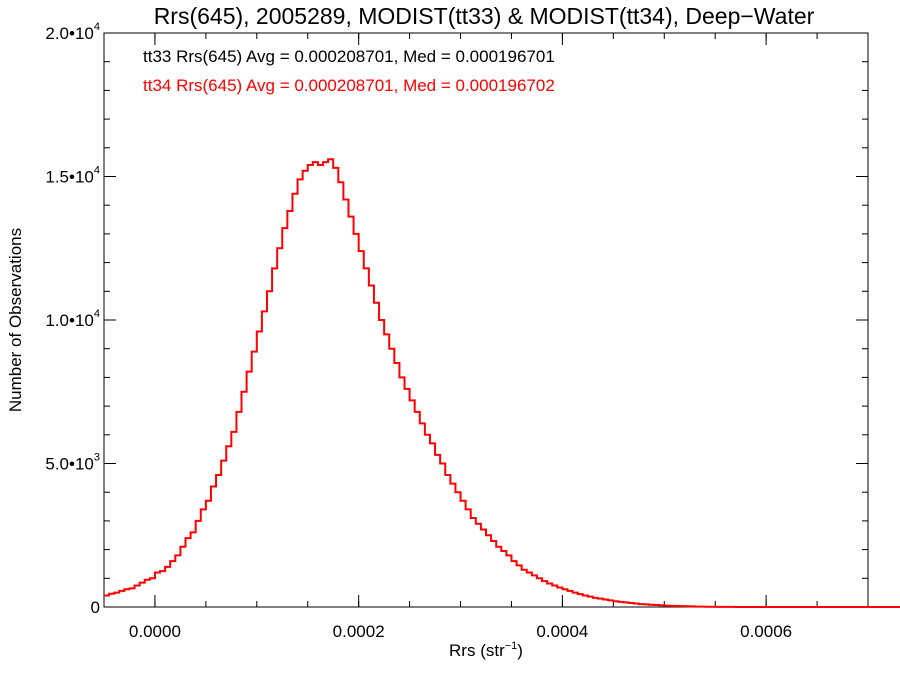 Image resolution: width=900 pixels, height=675 pixels. Describe the element at coordinates (359, 631) in the screenshot. I see `x-tick-label: 0.0002` at that location.